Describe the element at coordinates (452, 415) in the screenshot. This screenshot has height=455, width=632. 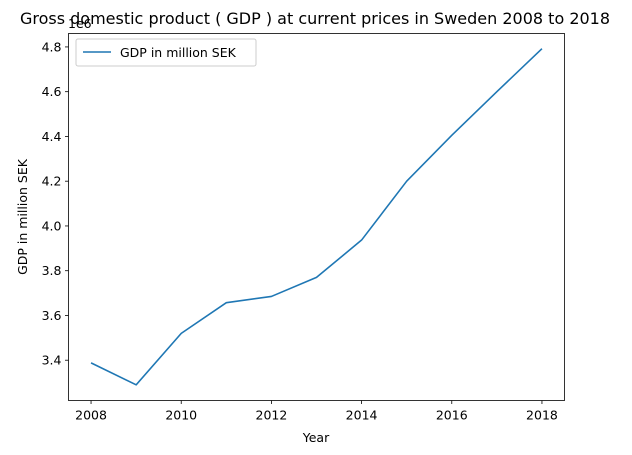
I see `x-tick-label: 2016` at that location.